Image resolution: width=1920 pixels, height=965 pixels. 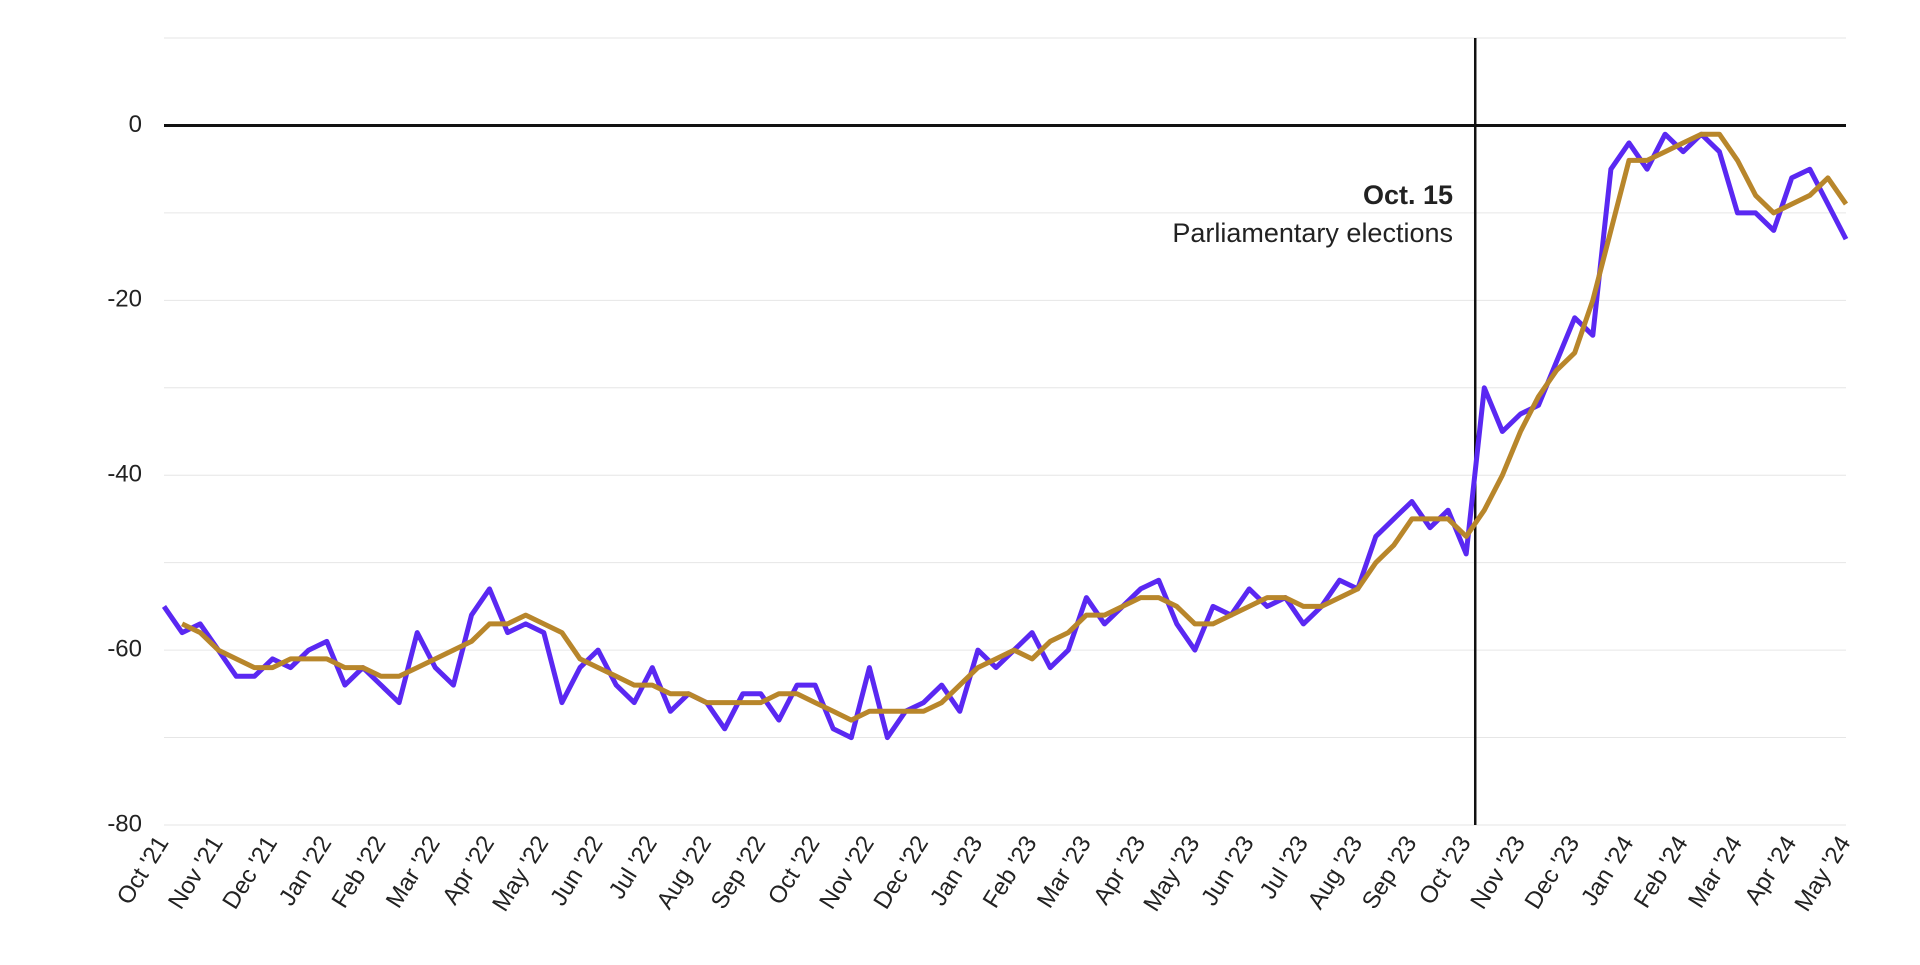 I want to click on y-tick-label: -80, so click(x=124, y=823).